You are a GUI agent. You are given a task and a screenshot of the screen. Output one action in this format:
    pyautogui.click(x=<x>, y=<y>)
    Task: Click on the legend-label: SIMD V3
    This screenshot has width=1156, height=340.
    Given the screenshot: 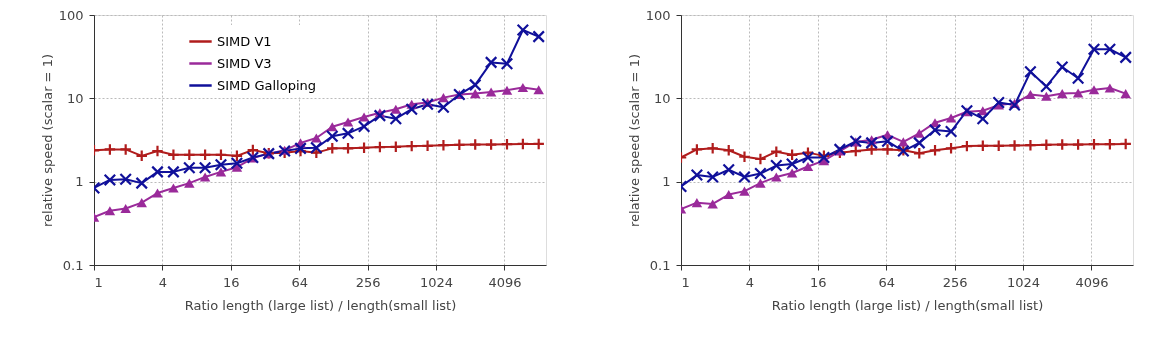 What is the action you would take?
    pyautogui.click(x=244, y=63)
    